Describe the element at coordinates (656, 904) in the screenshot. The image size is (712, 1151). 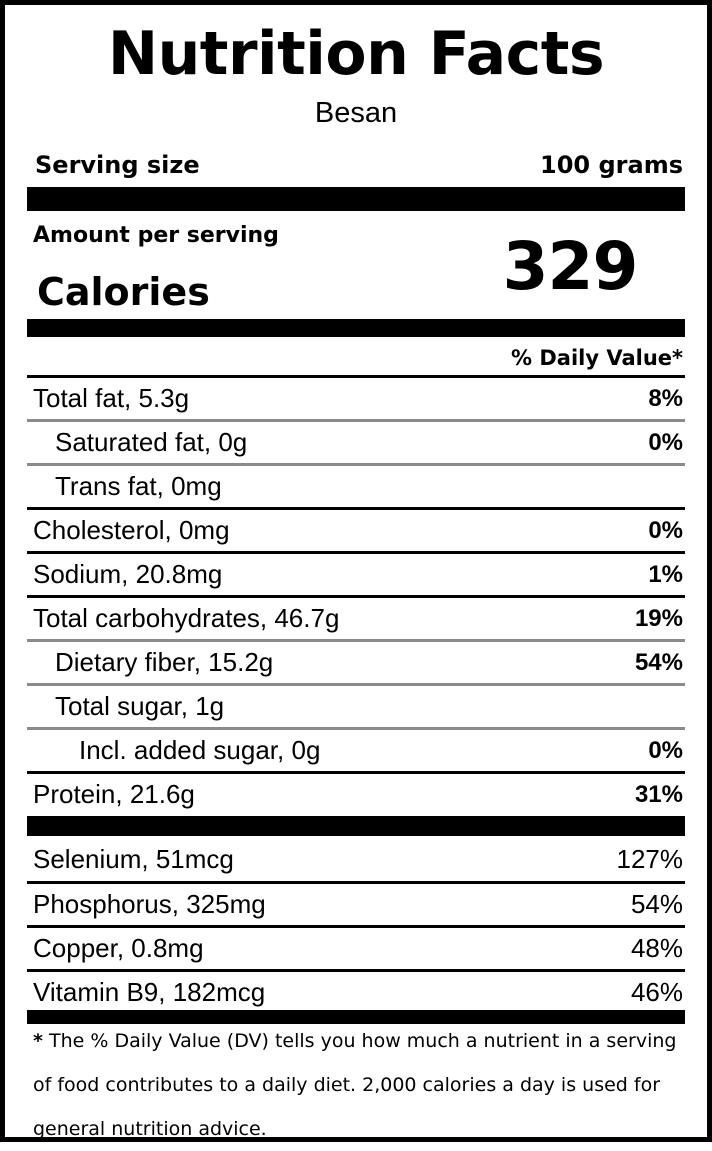
I see `vitamin-daily-value: 54%` at that location.